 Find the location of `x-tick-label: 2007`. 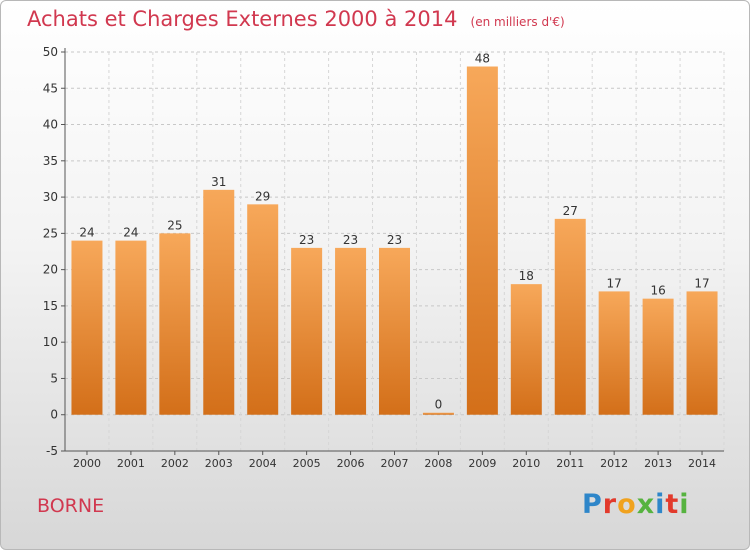

x-tick-label: 2007 is located at coordinates (395, 463).